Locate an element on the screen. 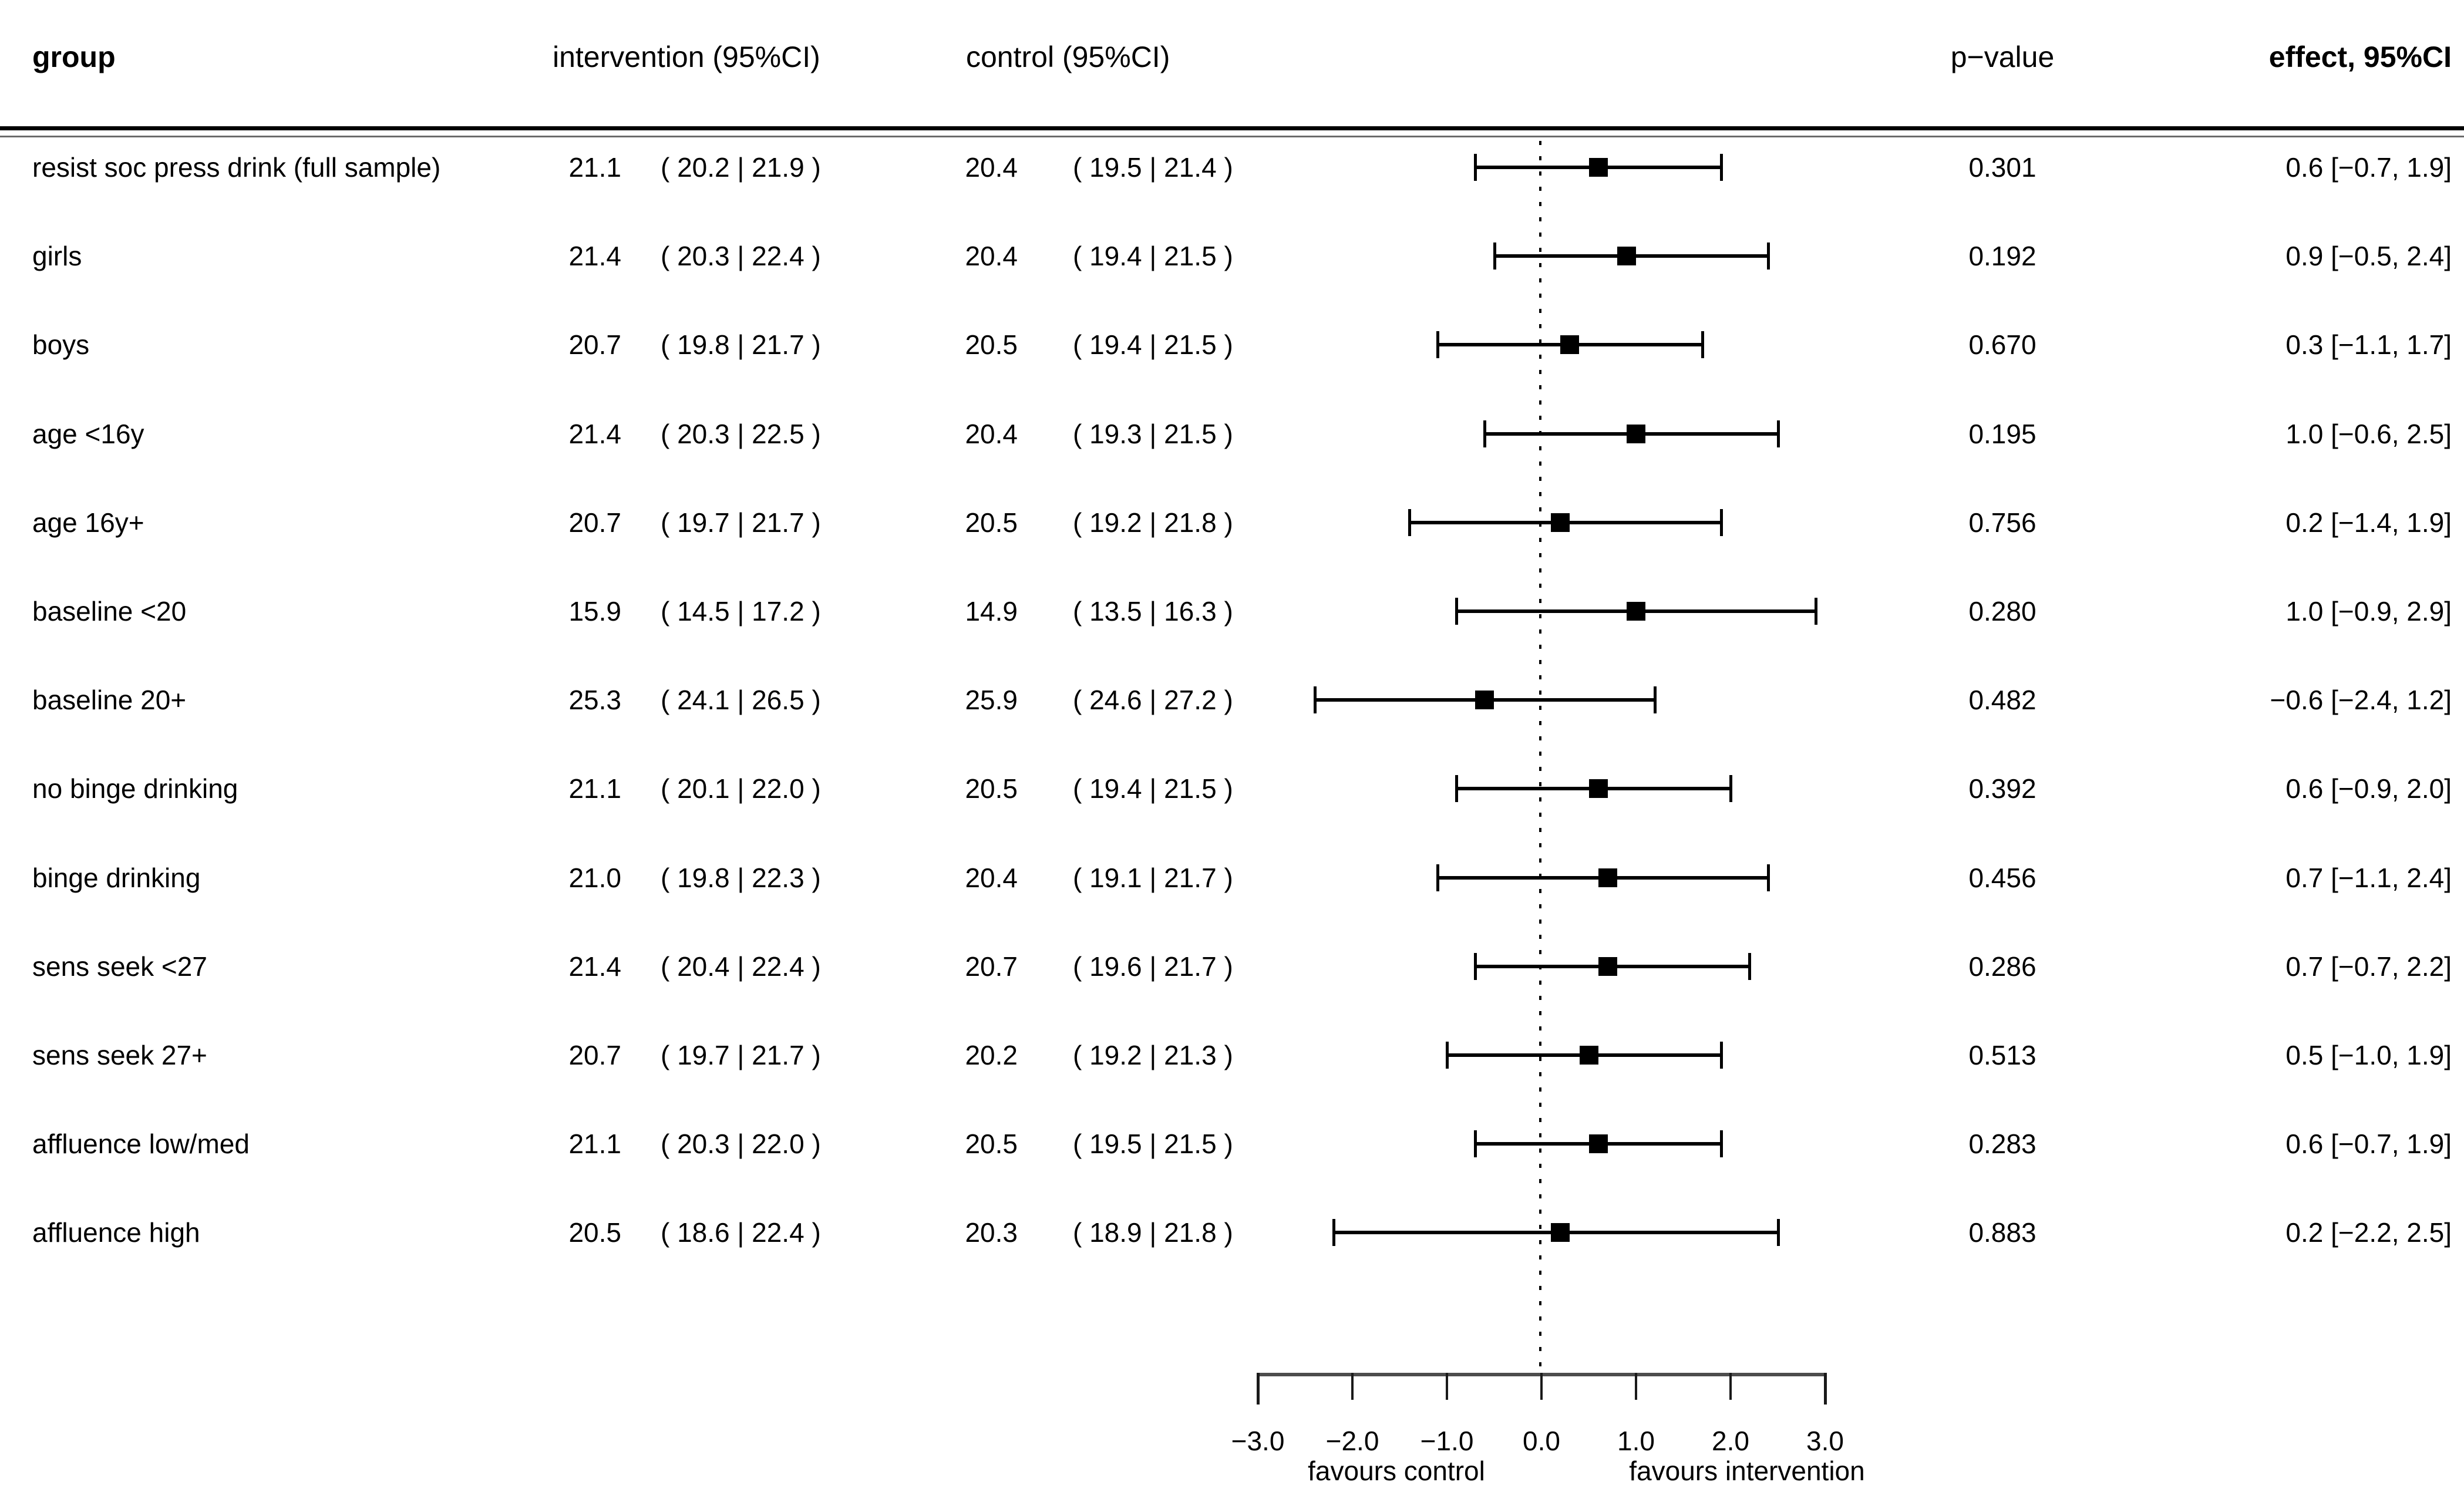 This screenshot has height=1492, width=2464. row-effect-ci: 0.6 [−0.9, 2.0] is located at coordinates (2368, 788).